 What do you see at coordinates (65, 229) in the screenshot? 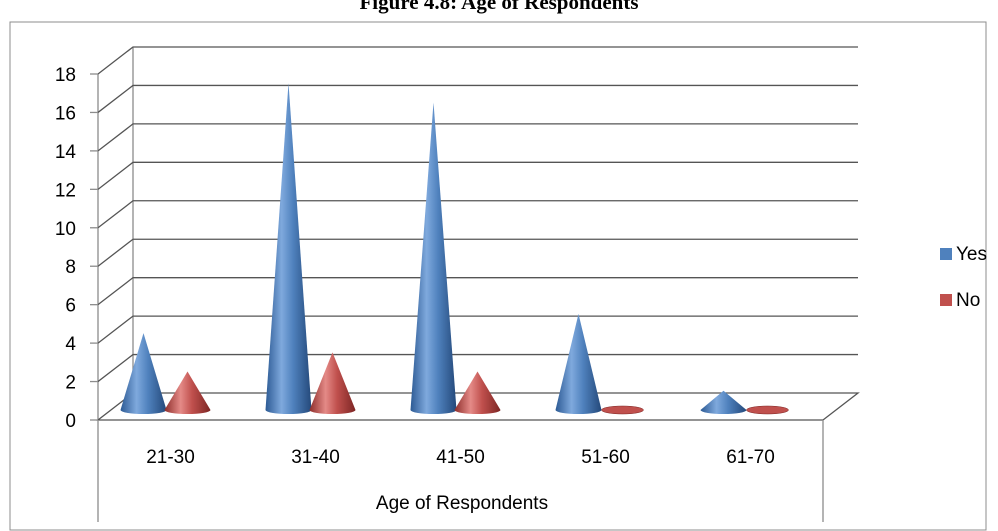
I see `y-tick-label: 10` at bounding box center [65, 229].